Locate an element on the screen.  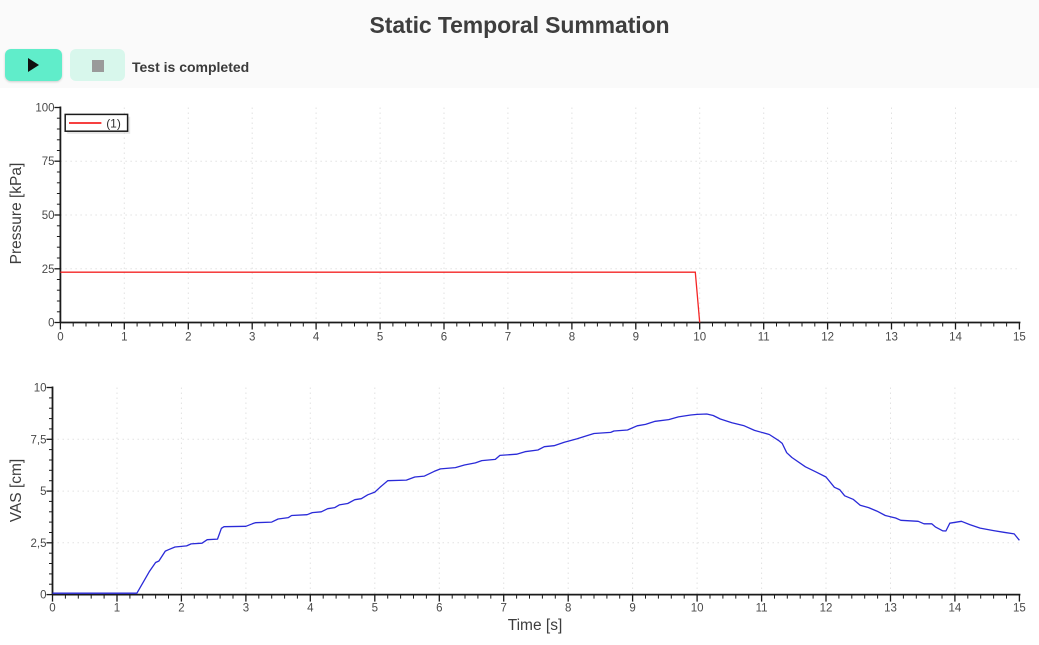
svg-text: Pressure [kPa] is located at coordinates (16, 214).